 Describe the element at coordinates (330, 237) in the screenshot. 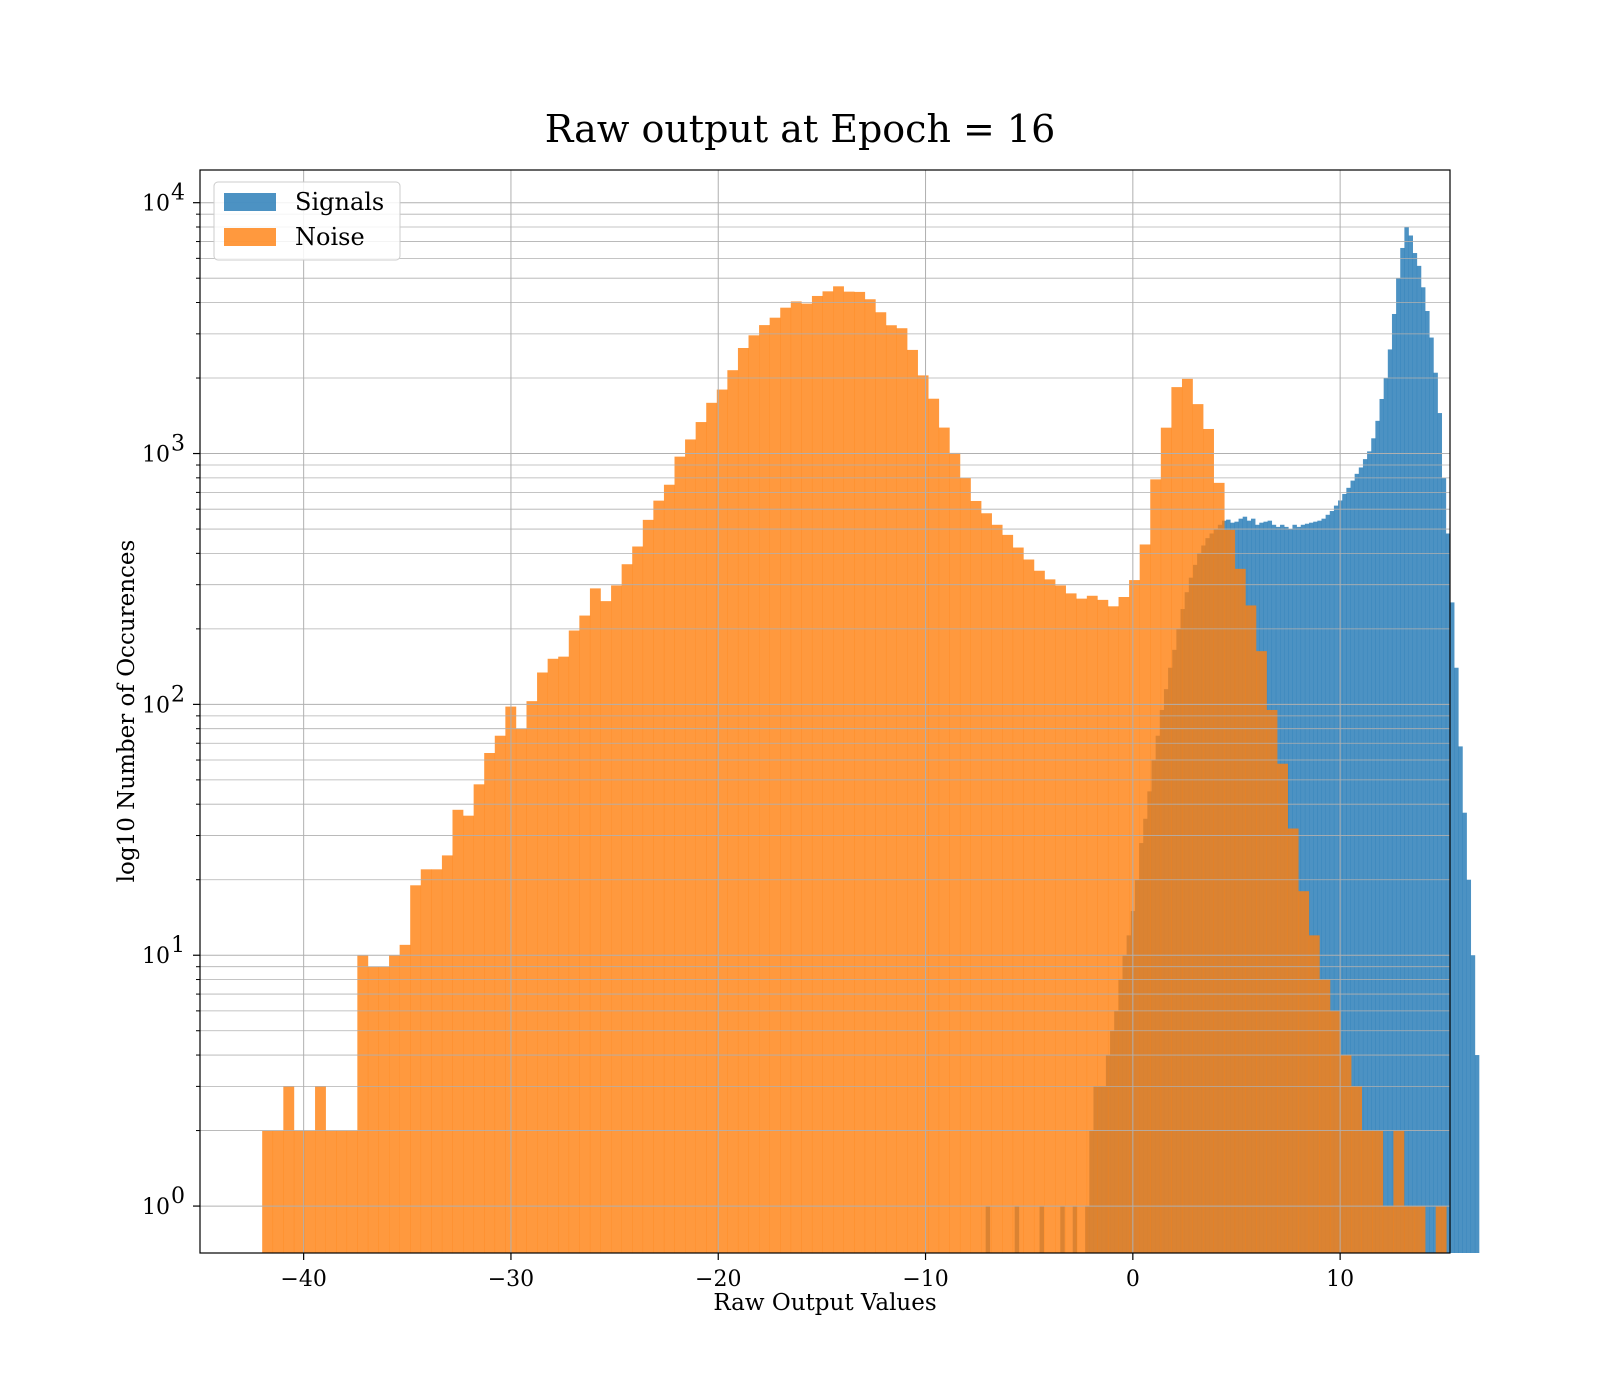

I see `legend-label-noise: Noise` at that location.